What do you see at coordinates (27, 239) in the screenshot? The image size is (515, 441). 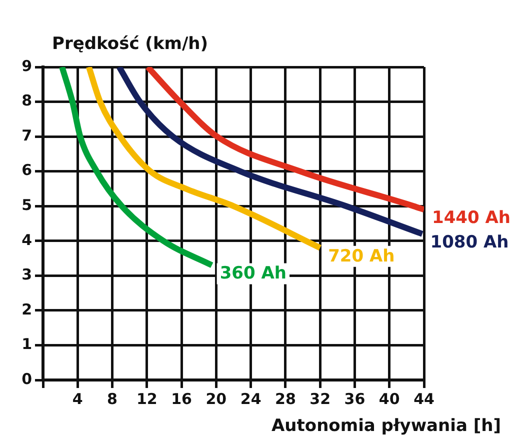 I see `y-tick-label: 4` at bounding box center [27, 239].